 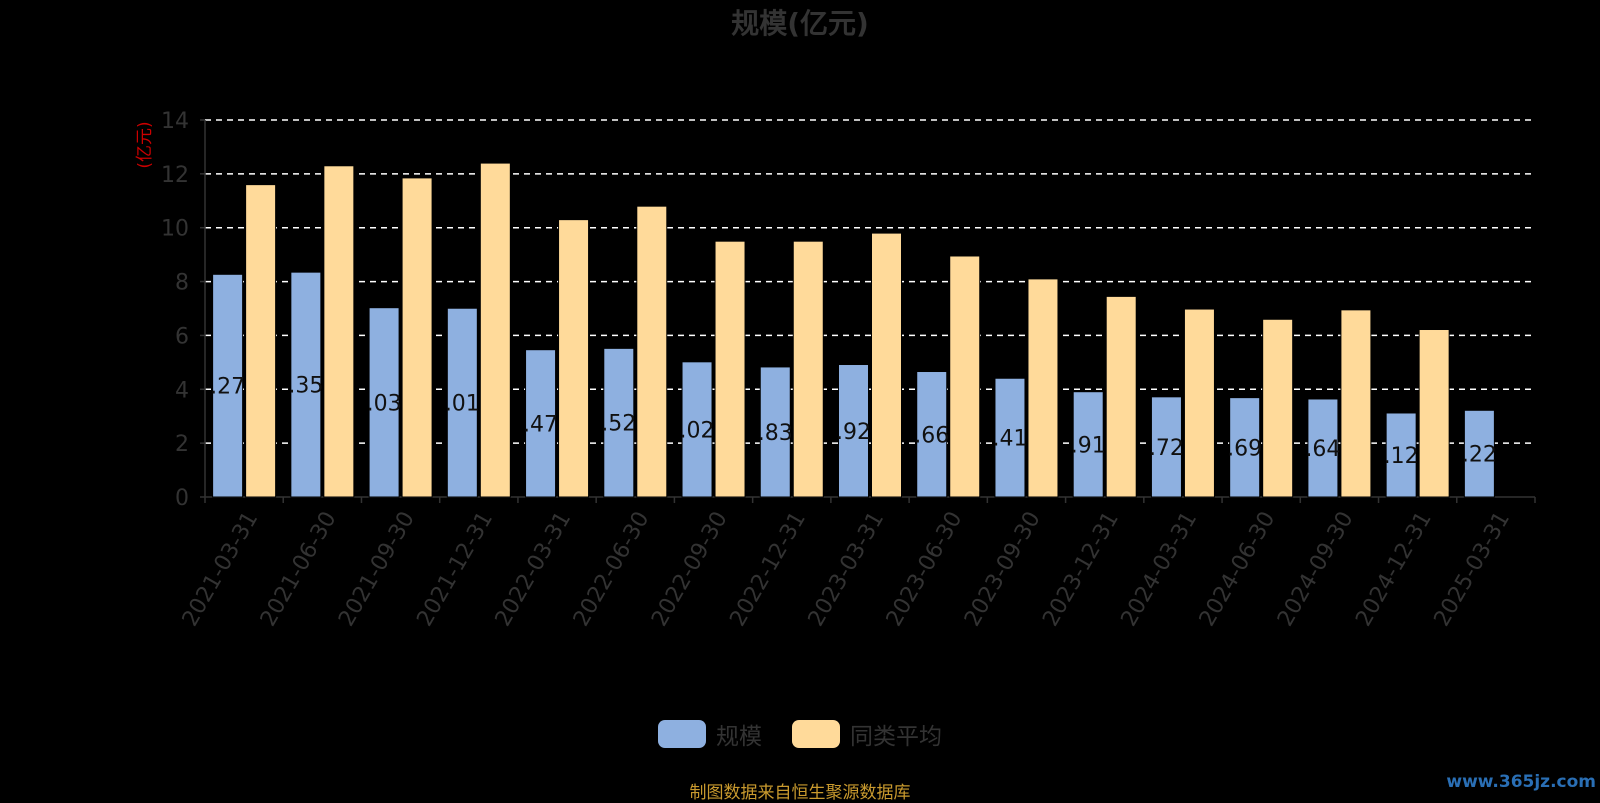 I want to click on legend-swatch-category-average, so click(x=816, y=734).